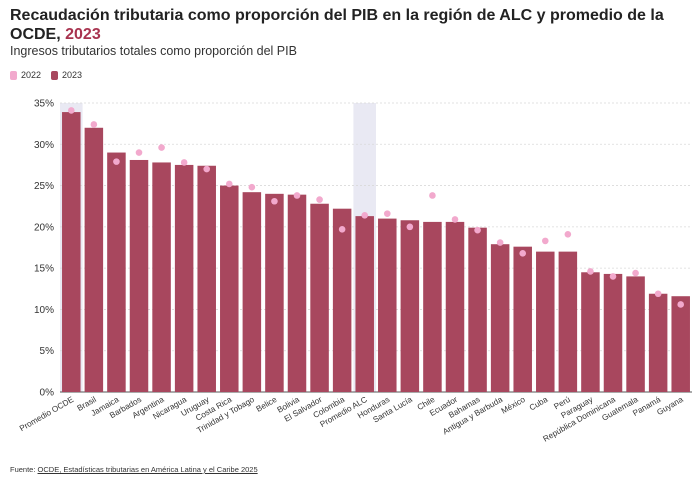  I want to click on source-label: Fuente:, so click(24, 469).